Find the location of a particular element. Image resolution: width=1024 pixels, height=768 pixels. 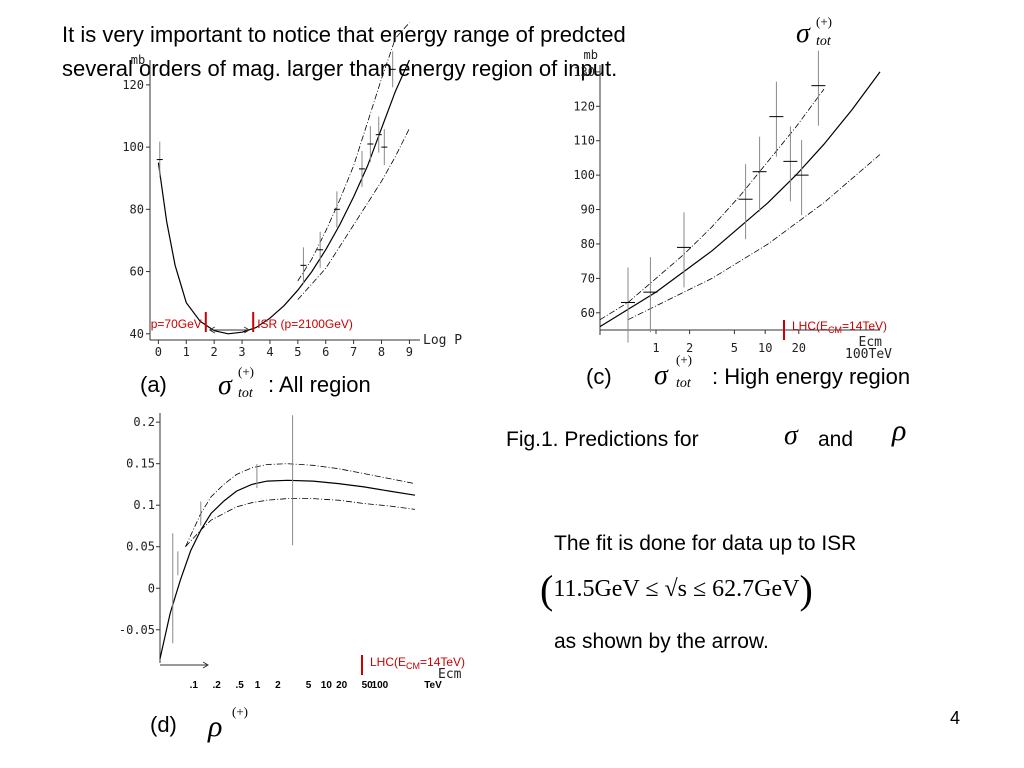

chart-d-x-label: Ecm is located at coordinates (450, 674).